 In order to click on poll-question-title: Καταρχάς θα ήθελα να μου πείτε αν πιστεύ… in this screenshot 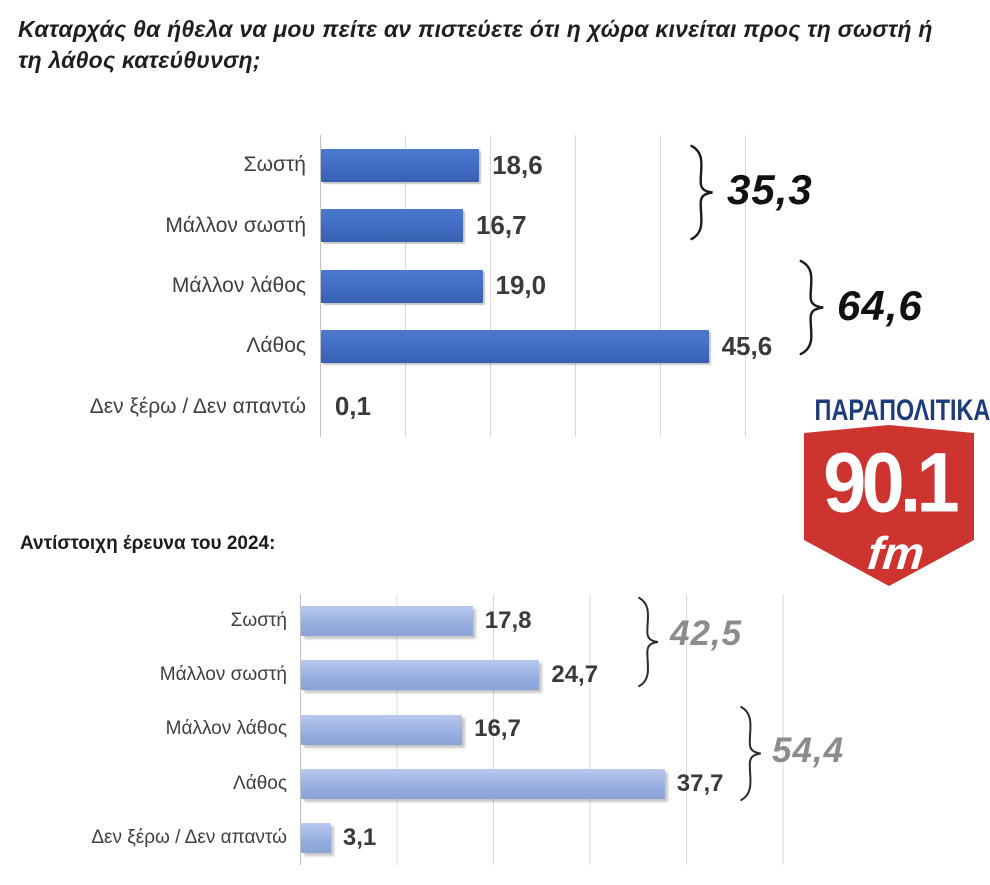, I will do `click(475, 44)`.